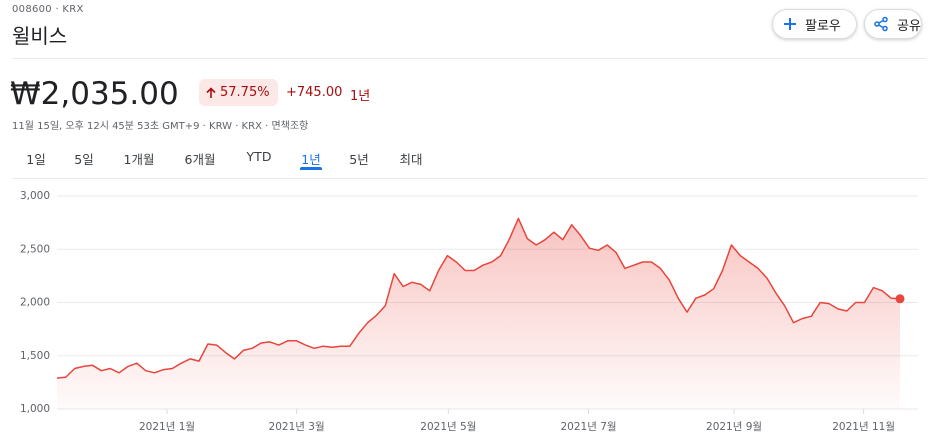  Describe the element at coordinates (94, 94) in the screenshot. I see `price: ₩2,035.00` at that location.